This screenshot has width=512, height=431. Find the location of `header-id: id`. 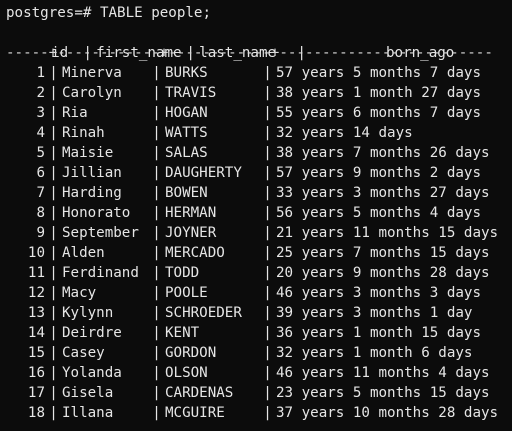

header-id: id is located at coordinates (60, 53).